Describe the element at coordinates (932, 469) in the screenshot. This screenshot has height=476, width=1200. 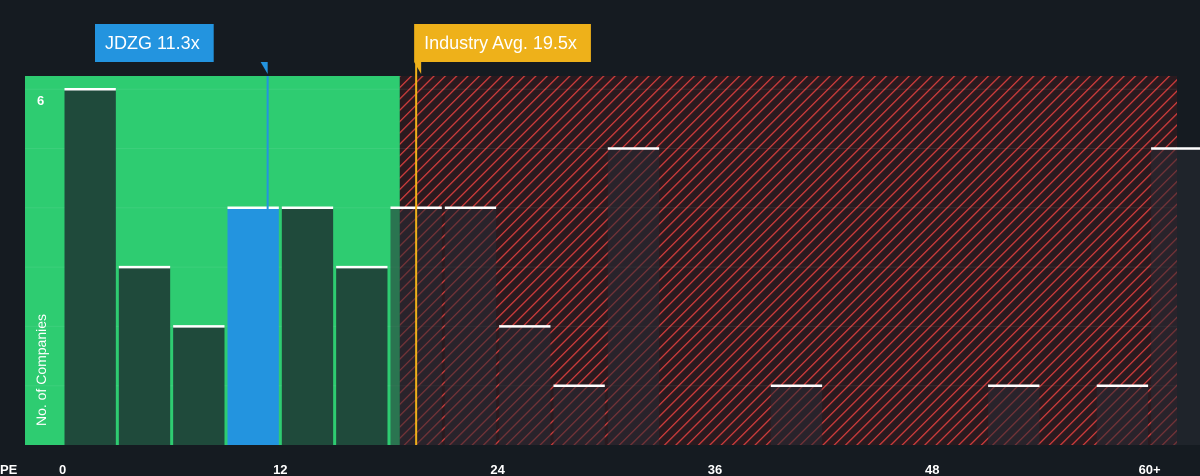
I see `x-tick-label: 48` at that location.